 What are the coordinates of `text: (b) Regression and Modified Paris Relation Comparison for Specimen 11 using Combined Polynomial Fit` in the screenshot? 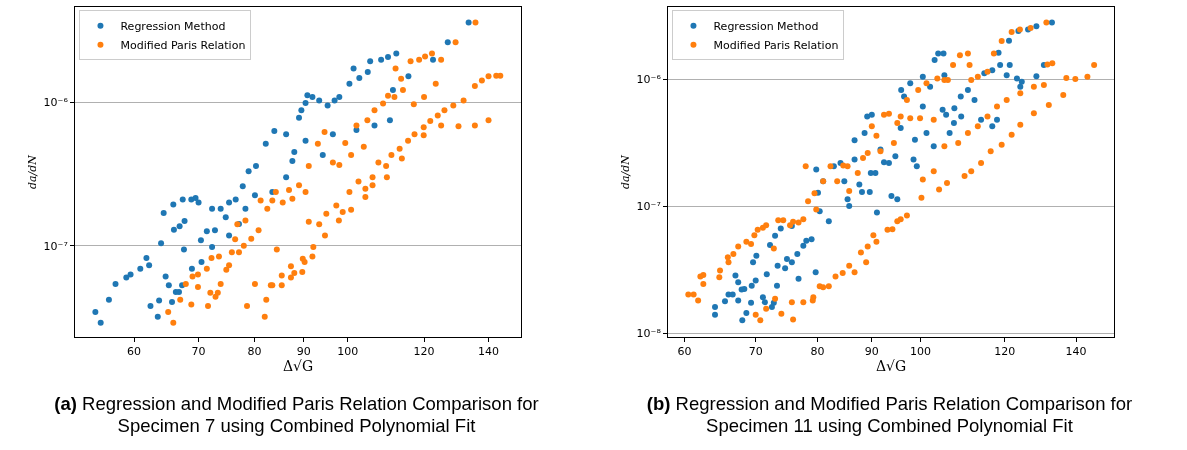 It's located at (889, 414).